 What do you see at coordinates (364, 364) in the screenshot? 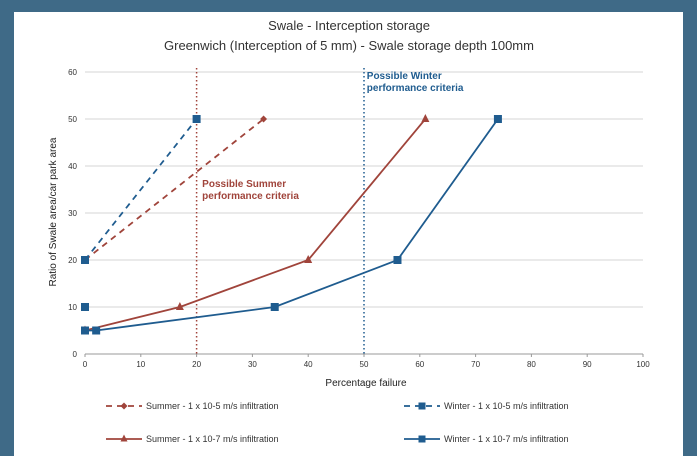
I see `x-tick-label: 50` at bounding box center [364, 364].